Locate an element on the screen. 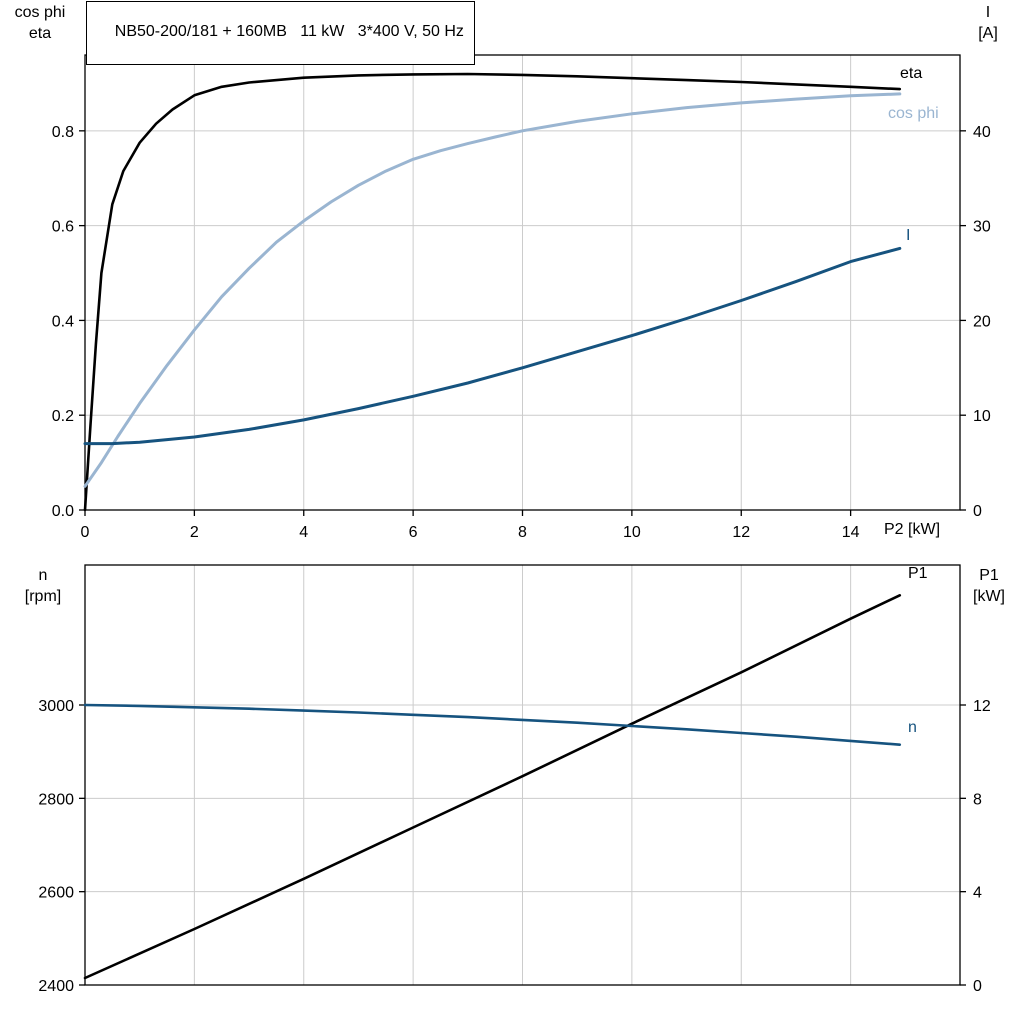 This screenshot has height=1024, width=1024. svg-text: 2400 is located at coordinates (56, 986).